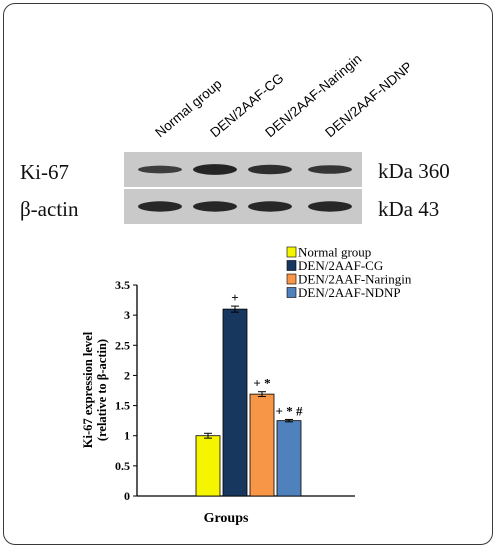  What do you see at coordinates (408, 209) in the screenshot?
I see `actin-kda-label: kDa 43` at bounding box center [408, 209].